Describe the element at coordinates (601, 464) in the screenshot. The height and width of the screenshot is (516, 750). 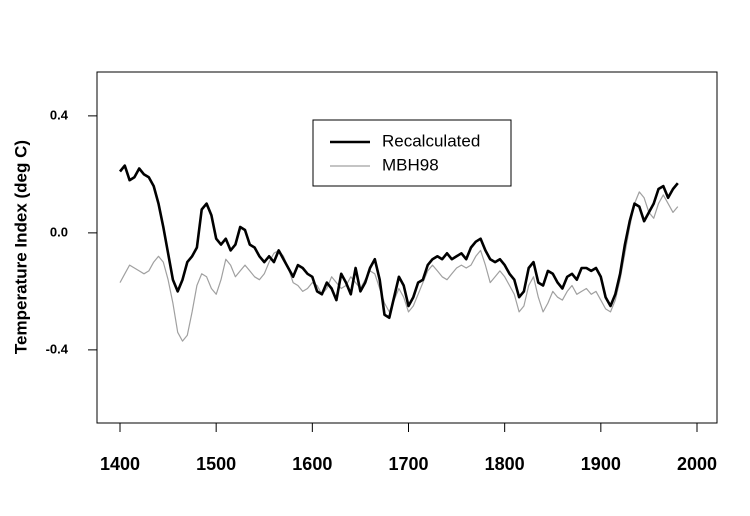
I see `x-tick-label: 1900` at that location.